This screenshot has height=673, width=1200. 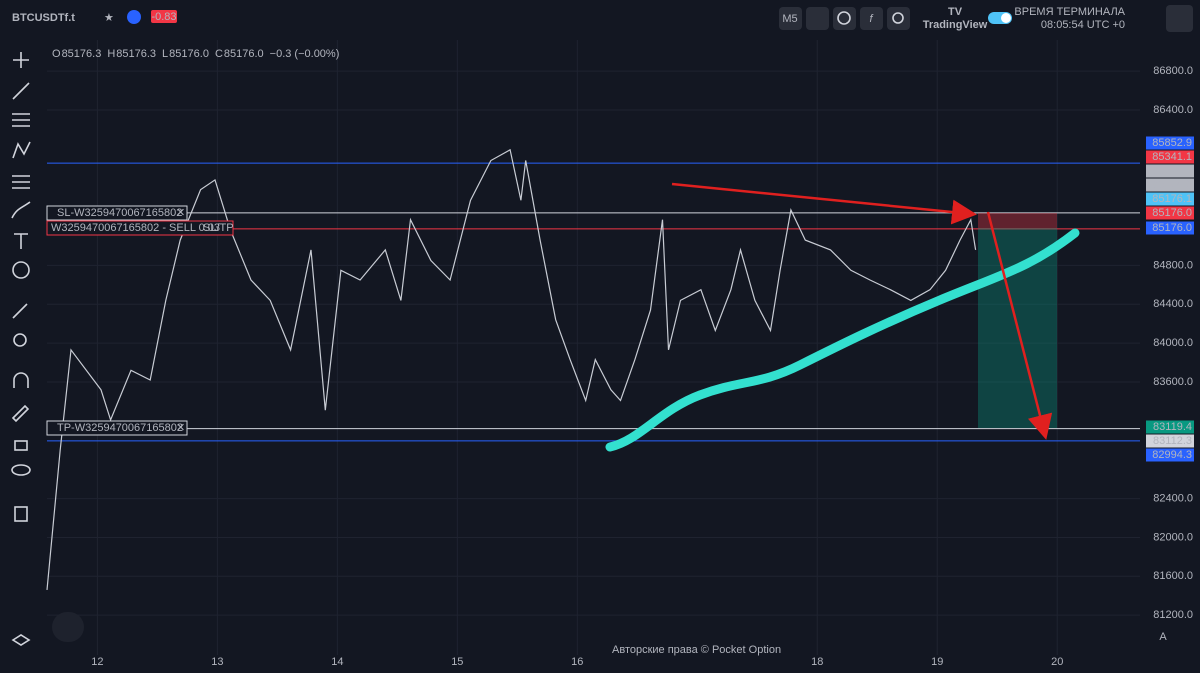 What do you see at coordinates (20, 340) in the screenshot?
I see `zoom-tool` at bounding box center [20, 340].